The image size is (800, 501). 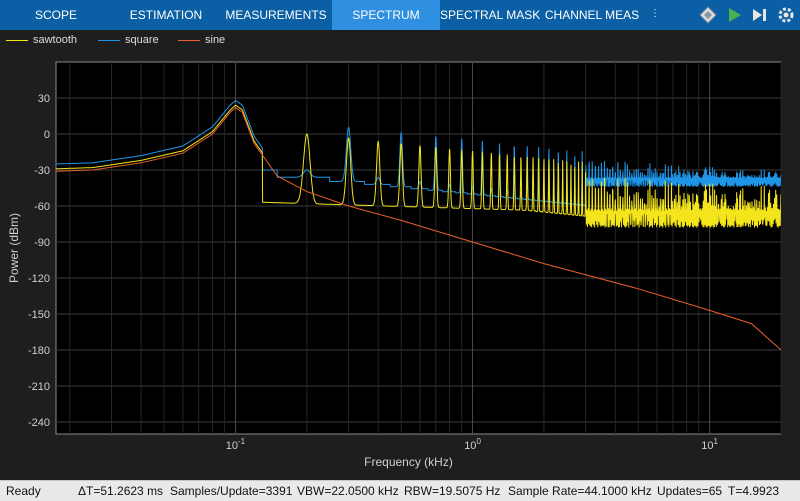 What do you see at coordinates (592, 15) in the screenshot?
I see `tab-channel-measurements: CHANNEL MEAS` at bounding box center [592, 15].